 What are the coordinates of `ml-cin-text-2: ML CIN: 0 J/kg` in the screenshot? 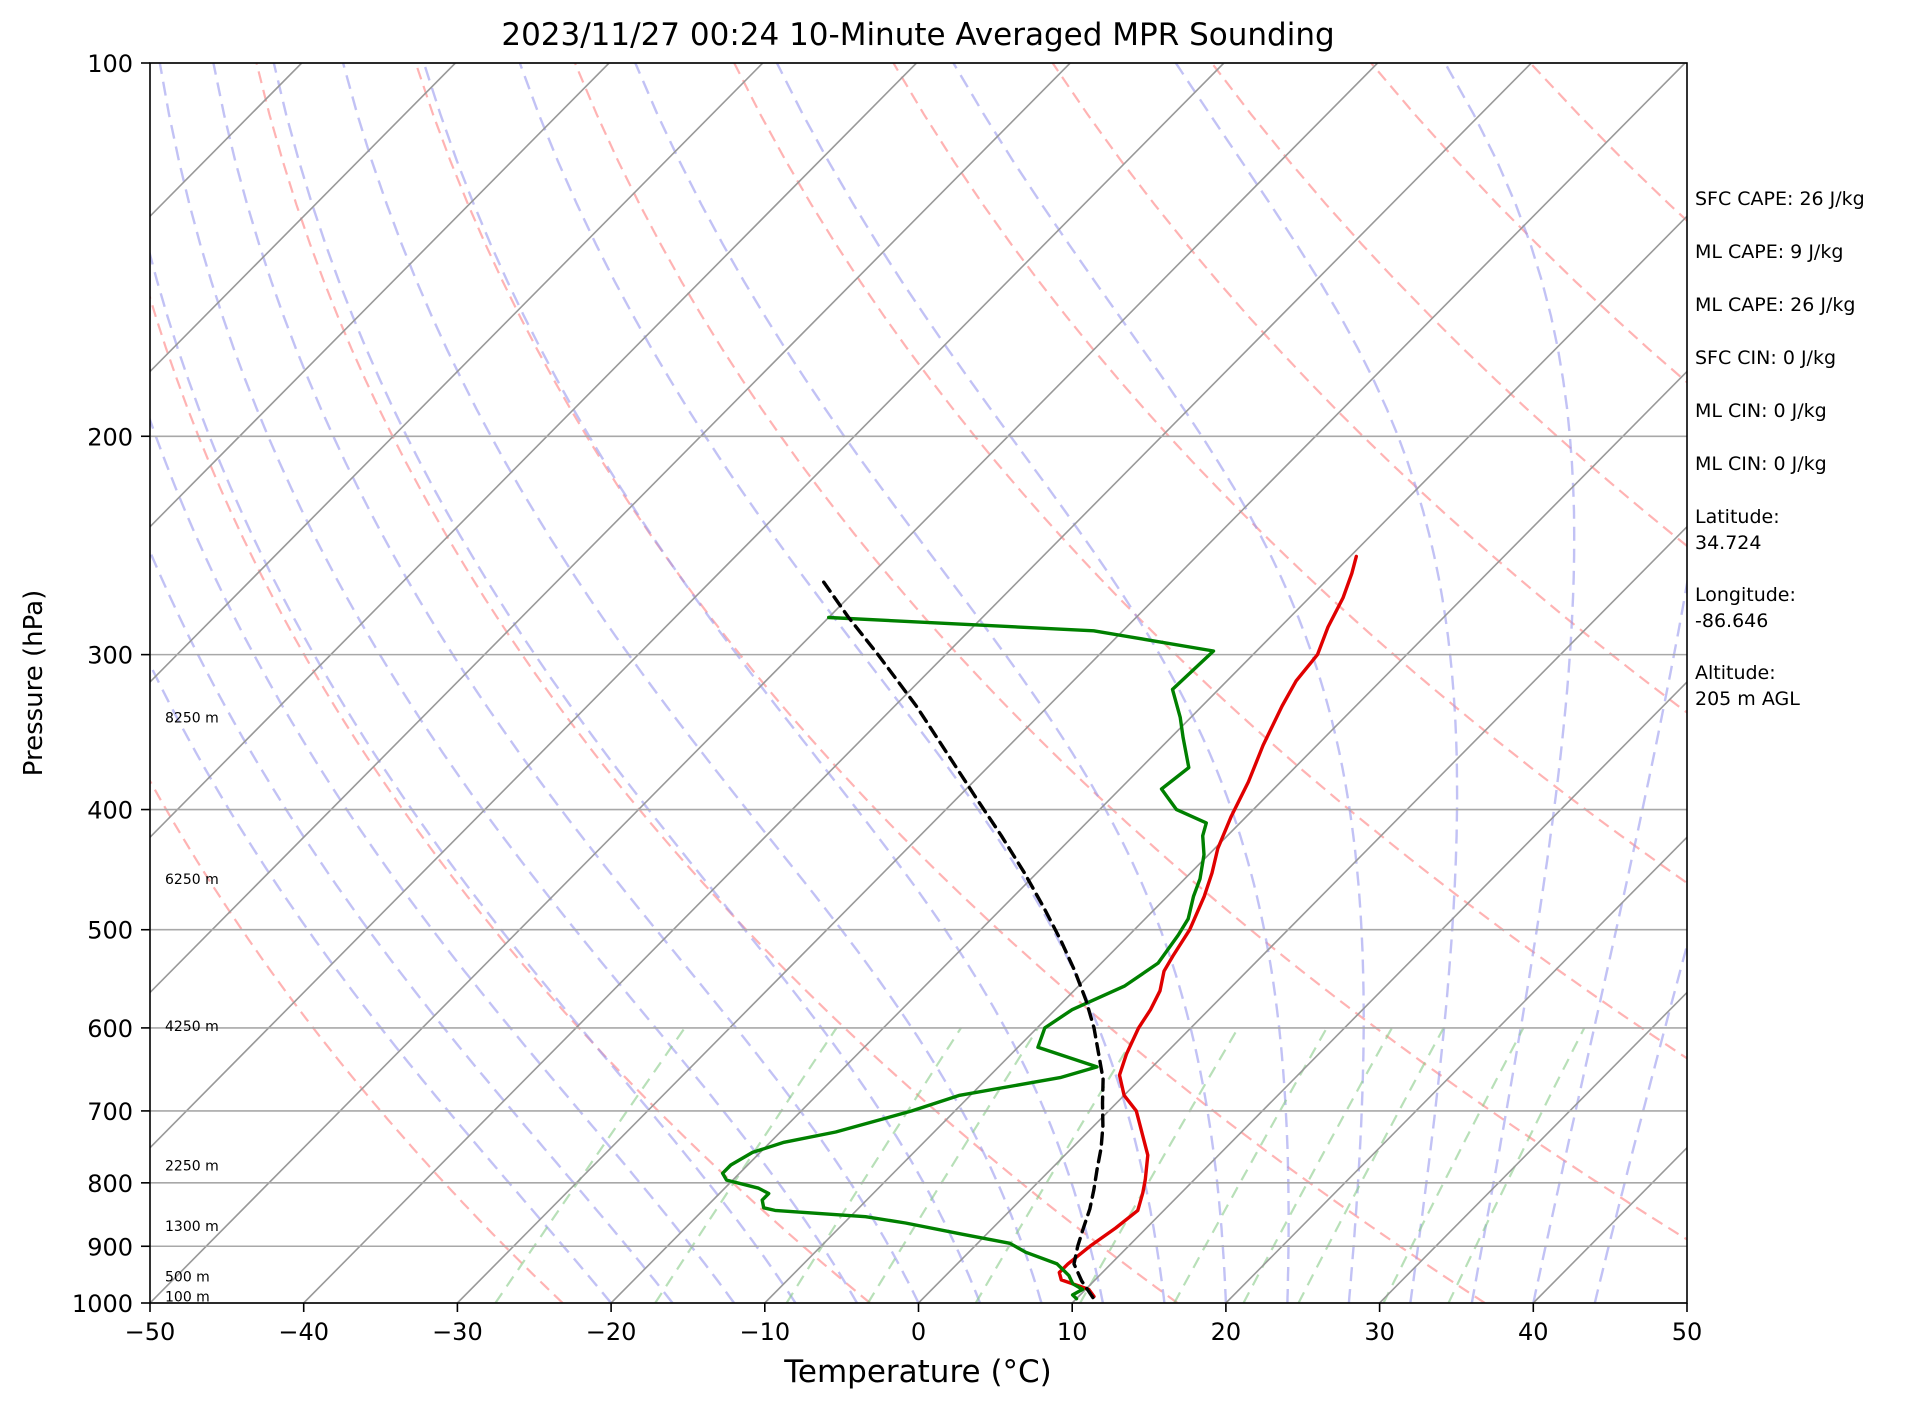 It's located at (1761, 464).